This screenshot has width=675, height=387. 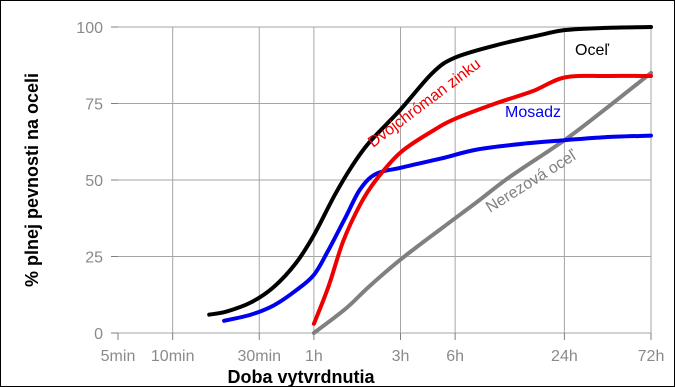 I want to click on x-tick-label-30min: 30min, so click(x=259, y=356).